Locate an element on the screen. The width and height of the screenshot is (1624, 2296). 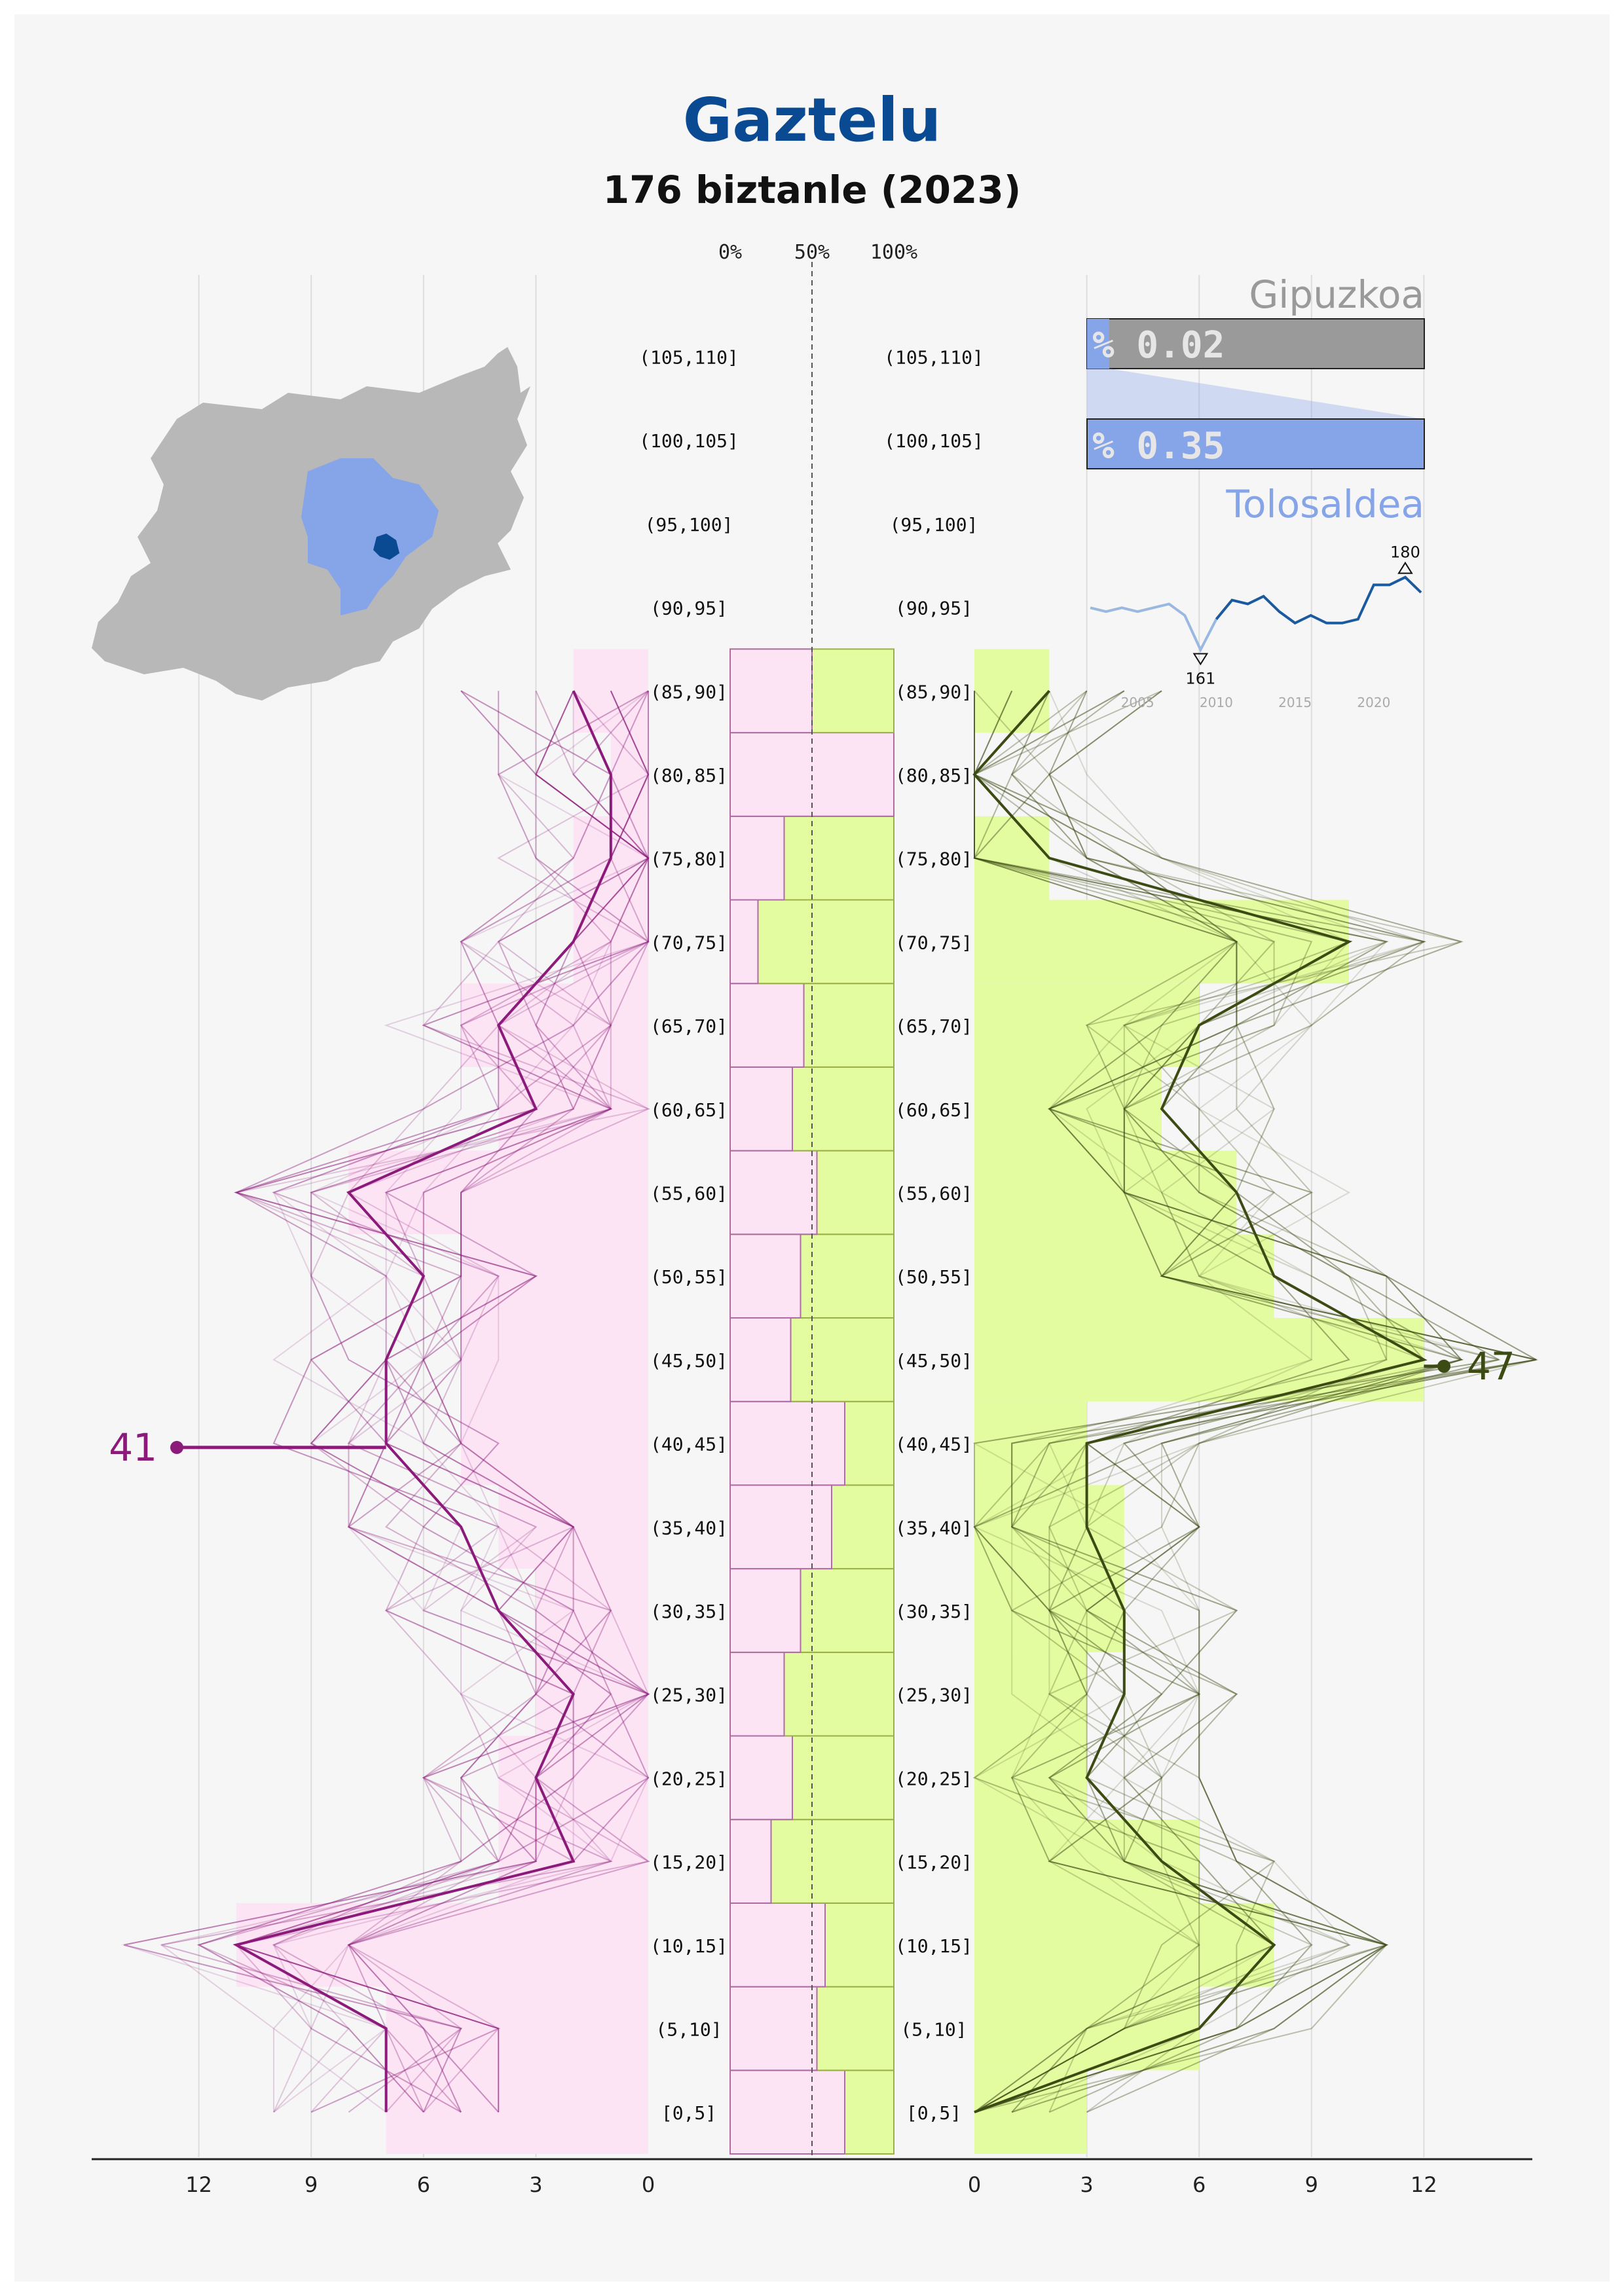
trend-year-tick: 2015 is located at coordinates (1295, 702).